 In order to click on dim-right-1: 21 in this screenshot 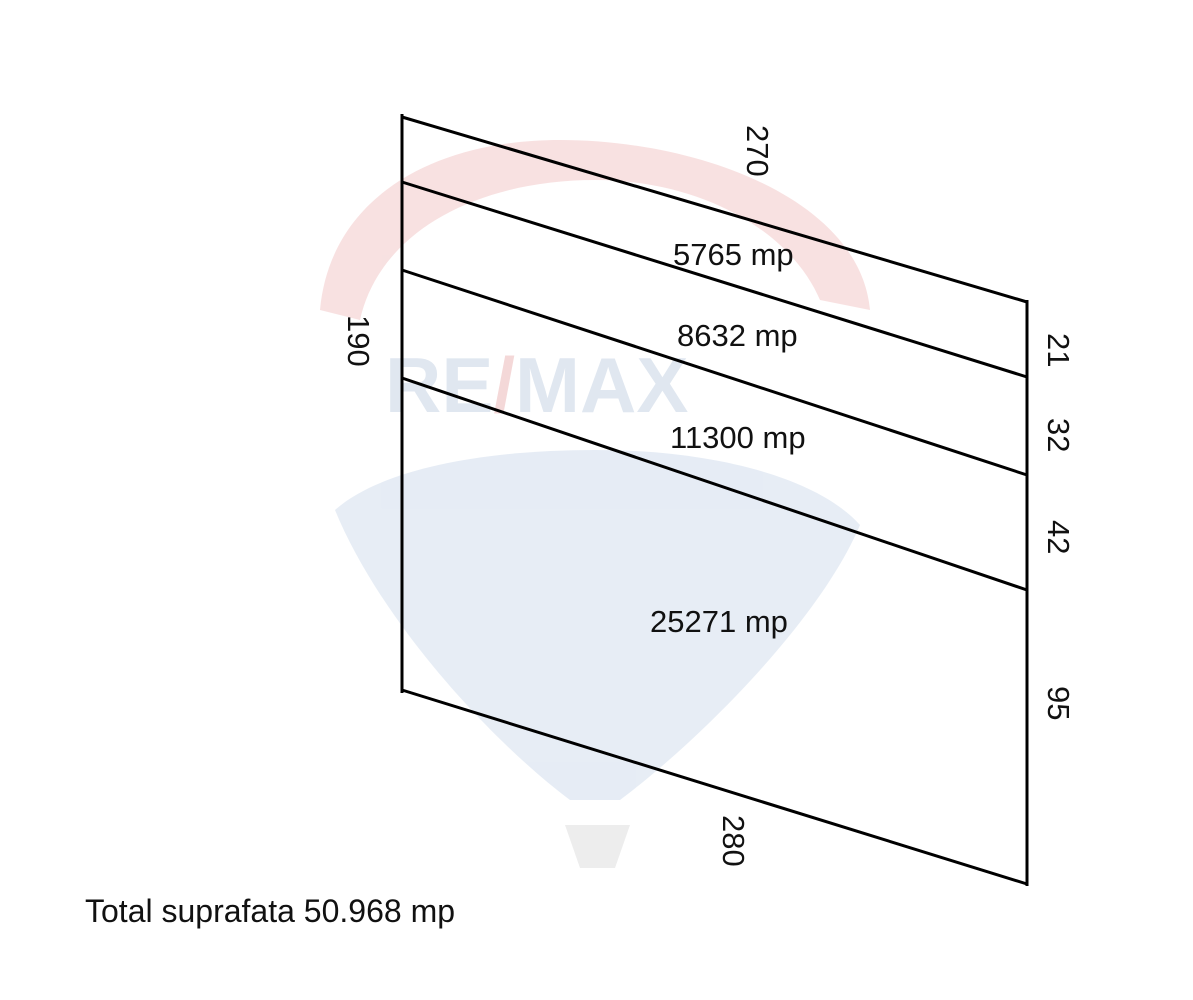, I will do `click(1058, 350)`.